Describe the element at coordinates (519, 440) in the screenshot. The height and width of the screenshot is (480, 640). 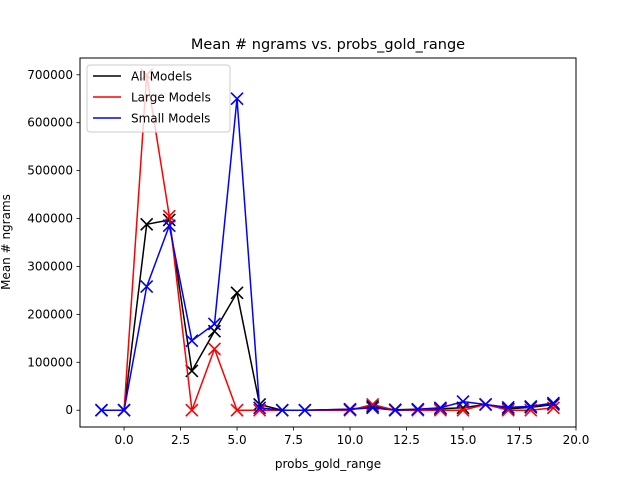
I see `x-tick-label: 17.5` at that location.